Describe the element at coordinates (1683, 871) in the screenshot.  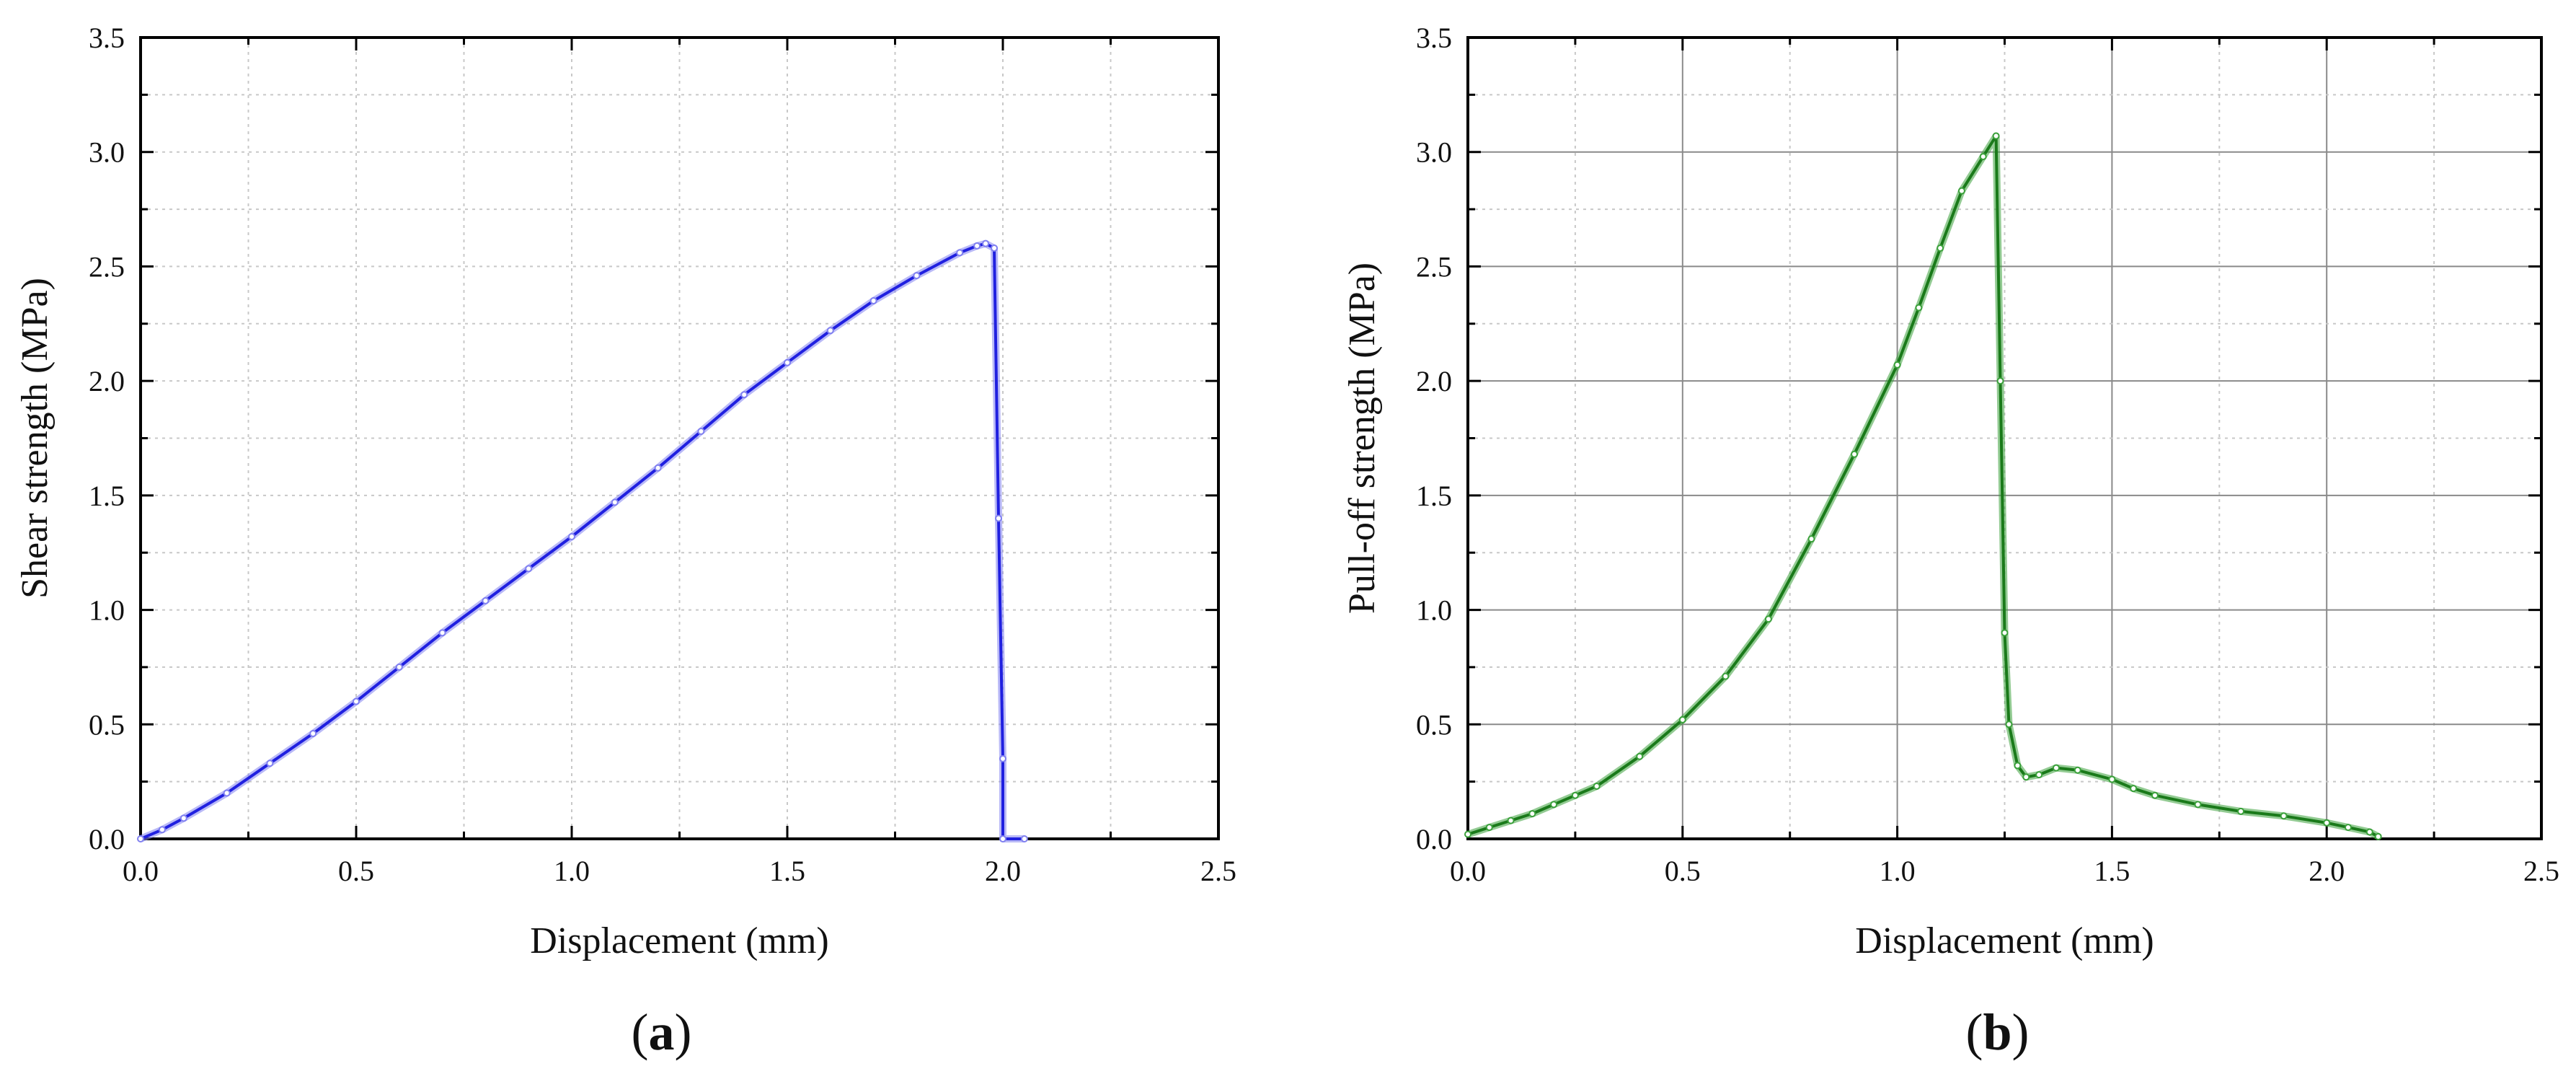
I see `x-tick-label: 0.5` at that location.